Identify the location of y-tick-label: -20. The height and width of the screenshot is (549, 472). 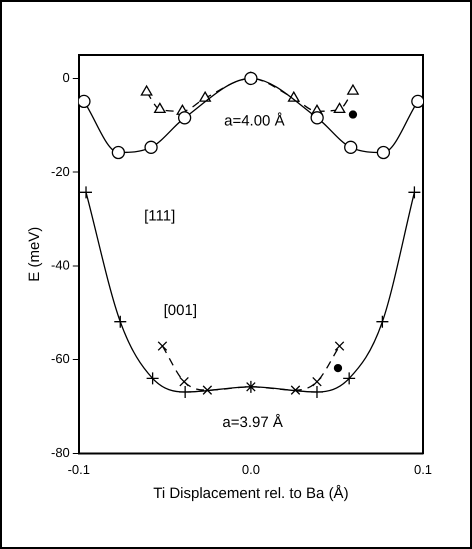
(60, 171).